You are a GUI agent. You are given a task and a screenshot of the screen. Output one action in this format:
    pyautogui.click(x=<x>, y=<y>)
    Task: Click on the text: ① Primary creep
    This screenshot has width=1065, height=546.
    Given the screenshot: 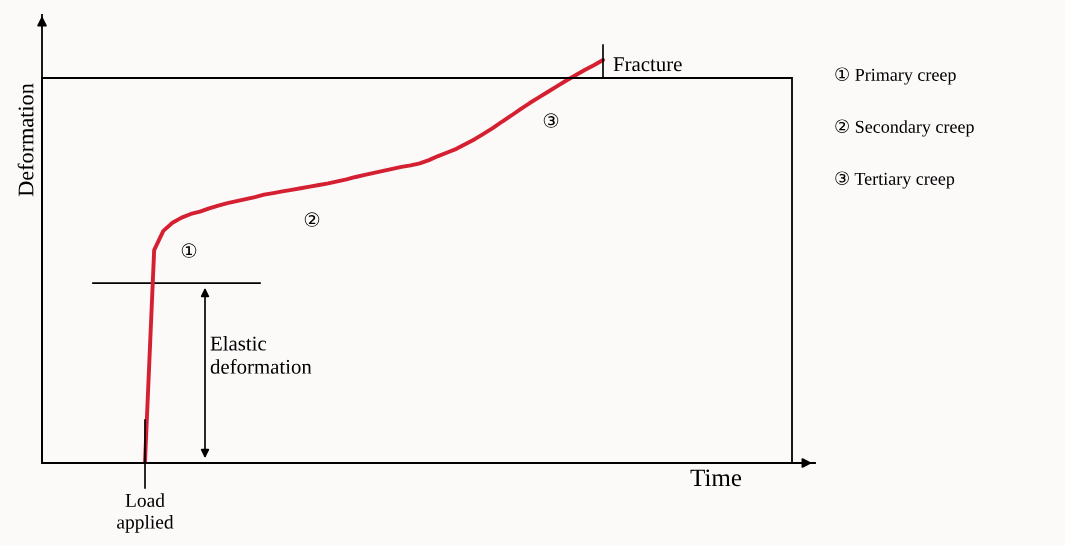 What is the action you would take?
    pyautogui.click(x=895, y=76)
    